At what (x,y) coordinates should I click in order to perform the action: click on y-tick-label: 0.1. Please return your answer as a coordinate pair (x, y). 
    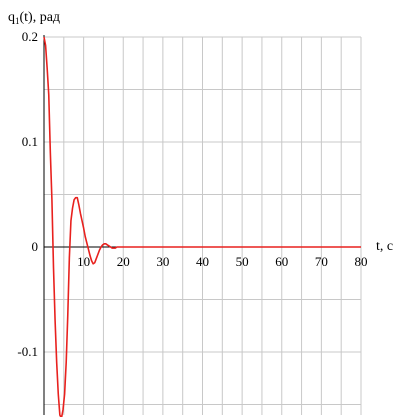
    Looking at the image, I should click on (30, 141).